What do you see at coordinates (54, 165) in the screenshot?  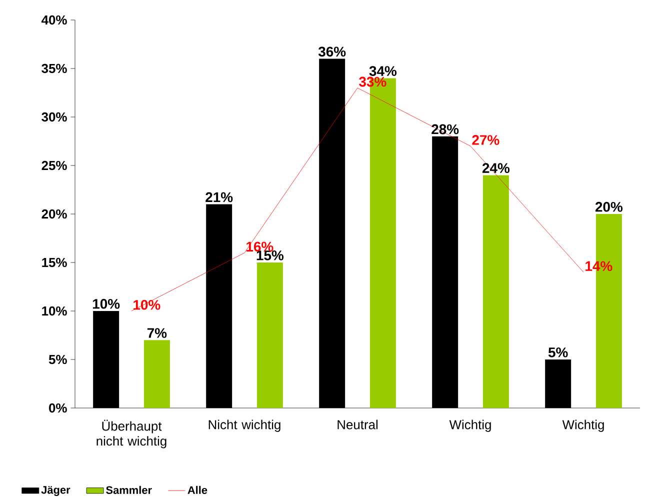 I see `y-tick-label: 25%` at bounding box center [54, 165].